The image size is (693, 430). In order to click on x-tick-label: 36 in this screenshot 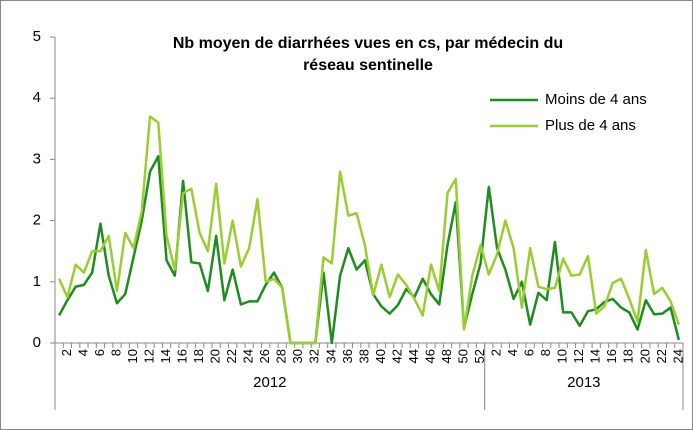, I will do `click(347, 356)`.